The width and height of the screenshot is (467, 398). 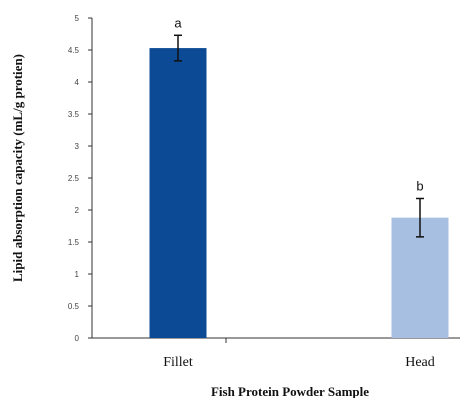 What do you see at coordinates (178, 22) in the screenshot?
I see `significance-letter: a` at bounding box center [178, 22].